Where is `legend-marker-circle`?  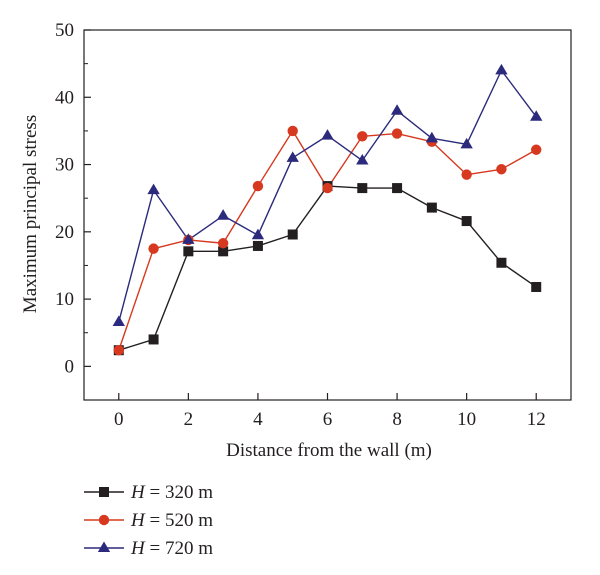 legend-marker-circle is located at coordinates (104, 520).